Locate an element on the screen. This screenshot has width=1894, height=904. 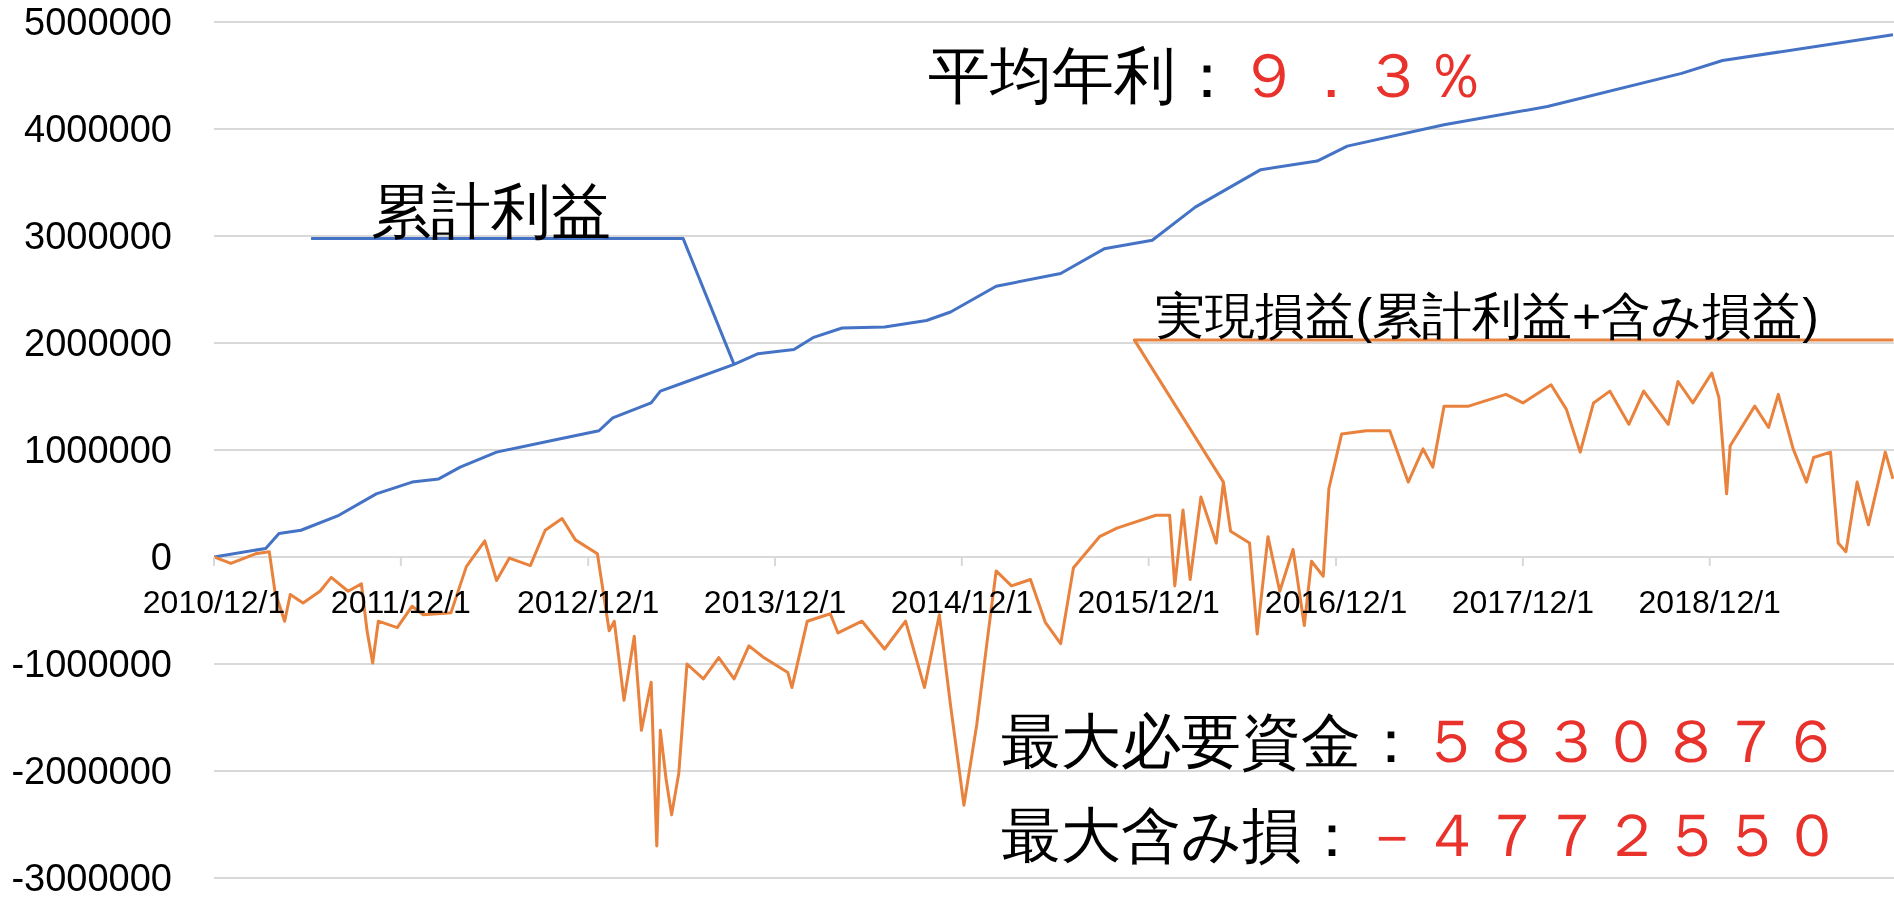
y-tick-label: 3000000 is located at coordinates (98, 236).